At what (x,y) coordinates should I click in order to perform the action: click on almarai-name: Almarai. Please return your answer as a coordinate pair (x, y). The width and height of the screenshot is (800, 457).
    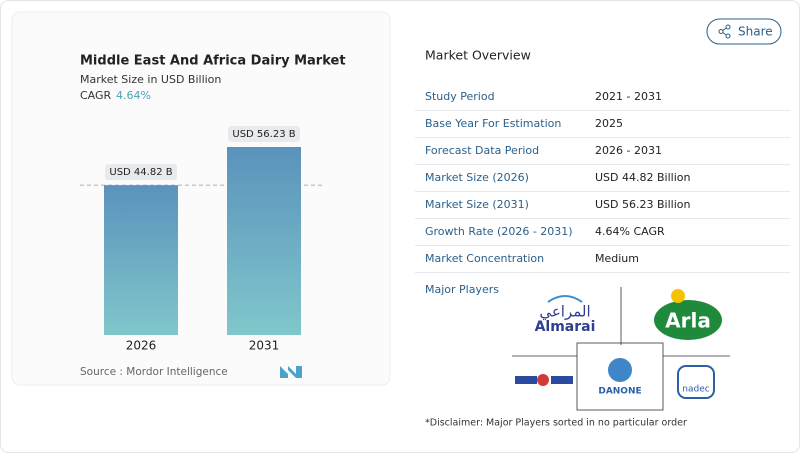
    Looking at the image, I should click on (565, 327).